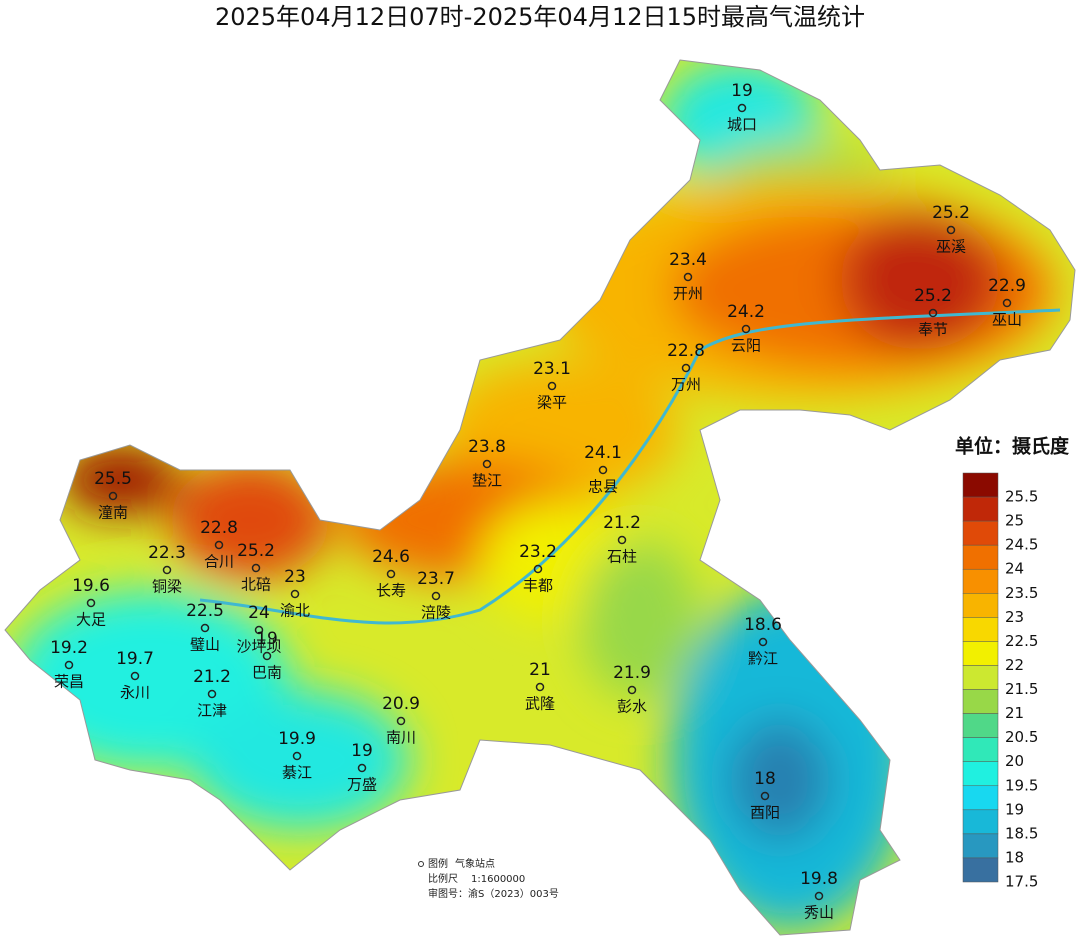 This screenshot has height=942, width=1080. I want to click on station-name: 巴南, so click(267, 673).